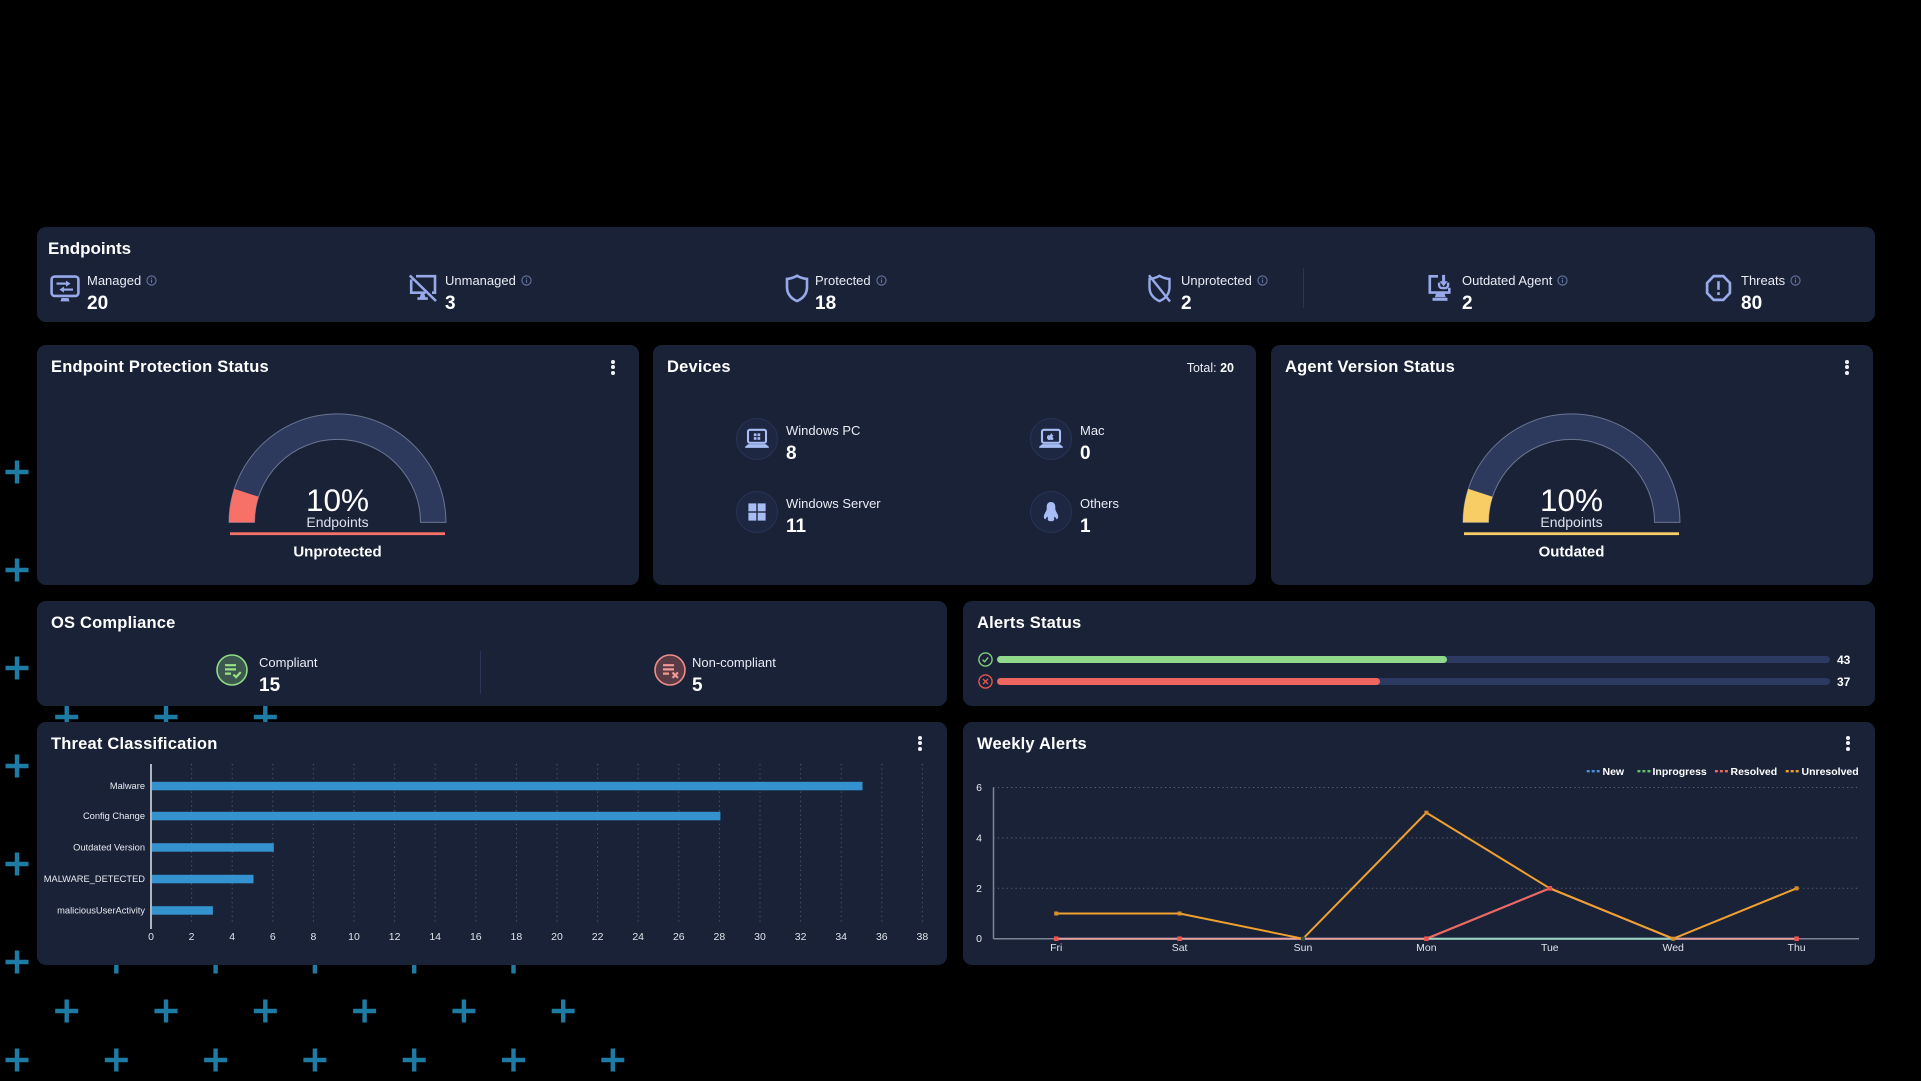  Describe the element at coordinates (557, 937) in the screenshot. I see `svg-text: 20` at that location.